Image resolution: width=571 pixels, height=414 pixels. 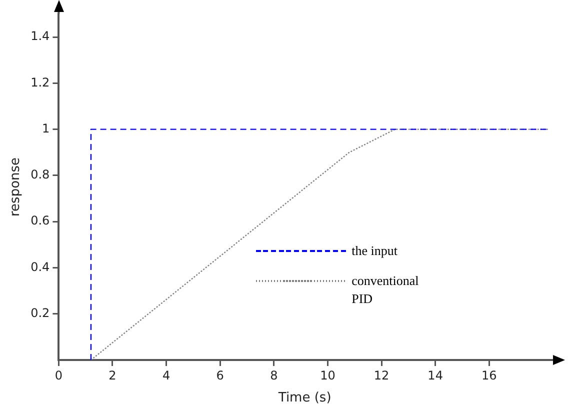 What do you see at coordinates (435, 375) in the screenshot?
I see `x-tick-label: 14` at bounding box center [435, 375].